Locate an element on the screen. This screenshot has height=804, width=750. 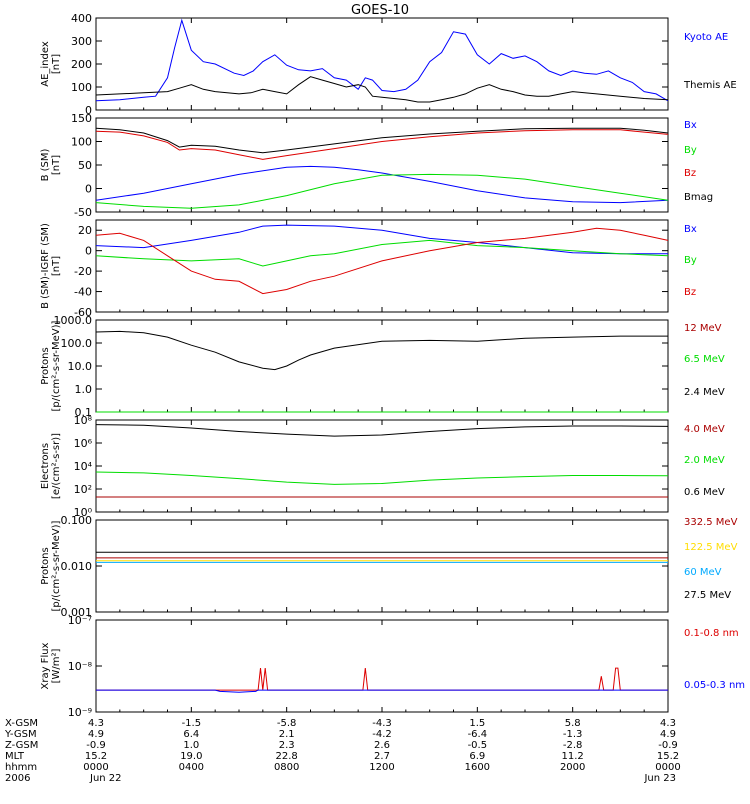
x-row-label: Y-GSM is located at coordinates (20, 734).